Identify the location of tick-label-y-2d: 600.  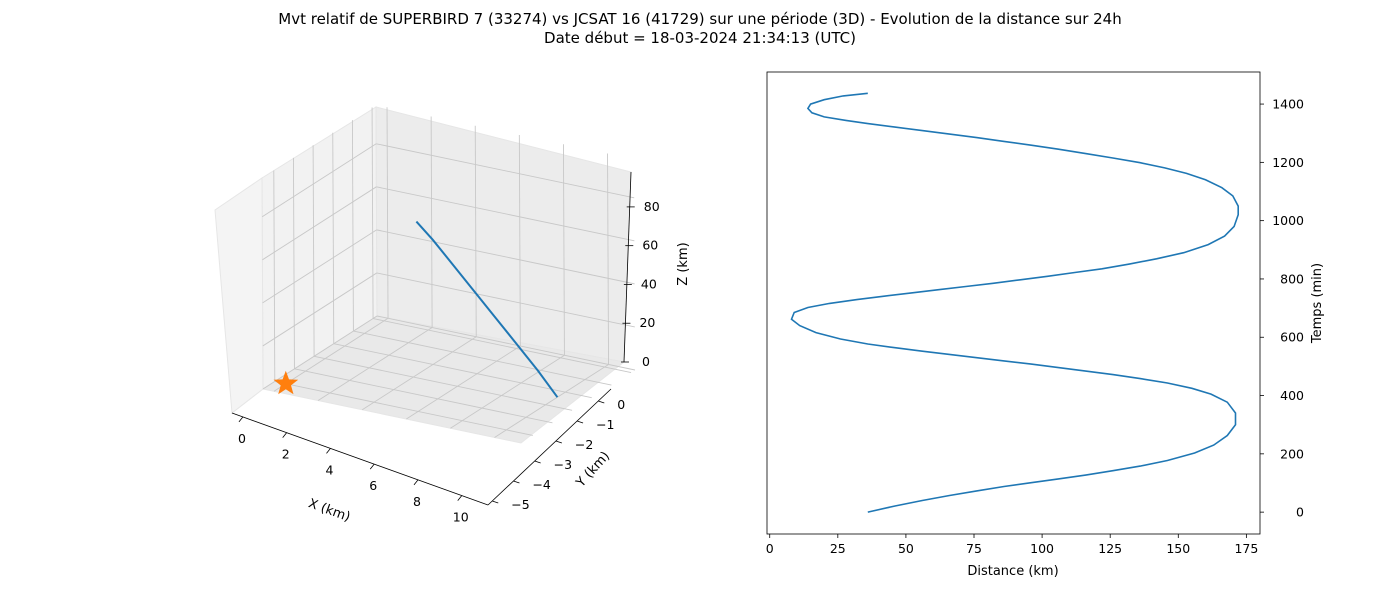
(1292, 337).